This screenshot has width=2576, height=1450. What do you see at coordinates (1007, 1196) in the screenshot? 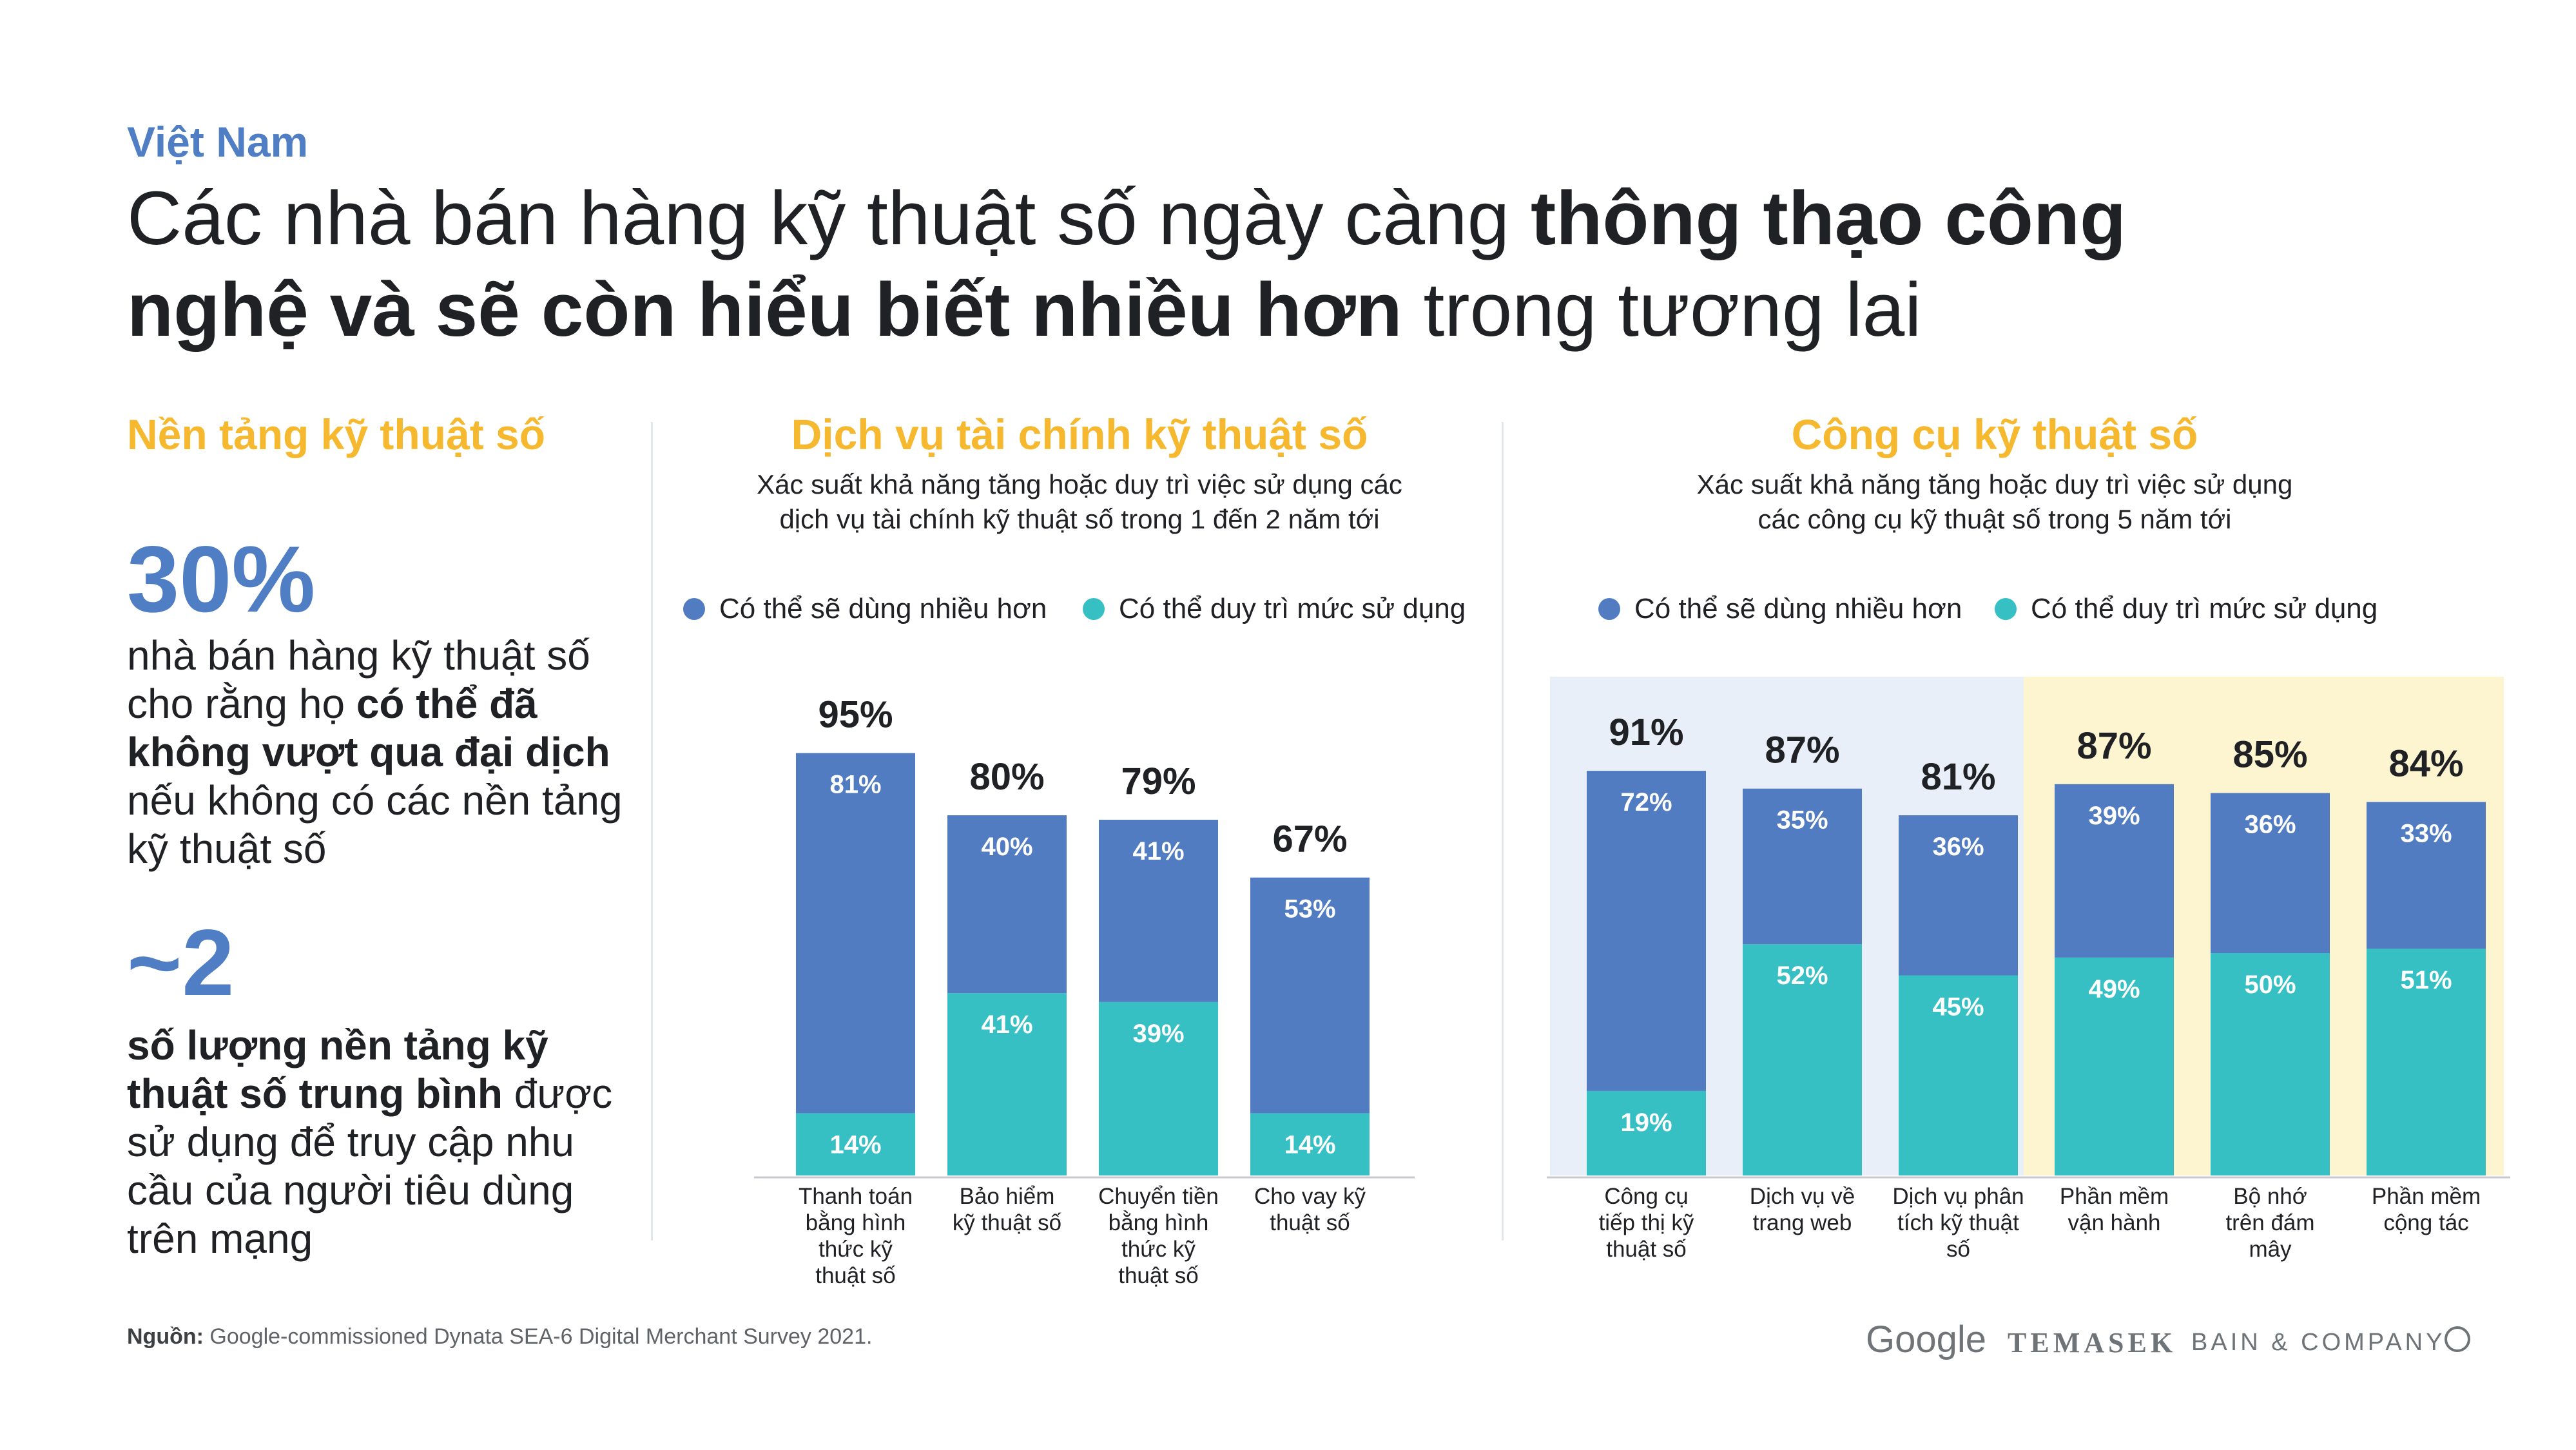
I see `category-label: Bảo hiểm` at bounding box center [1007, 1196].